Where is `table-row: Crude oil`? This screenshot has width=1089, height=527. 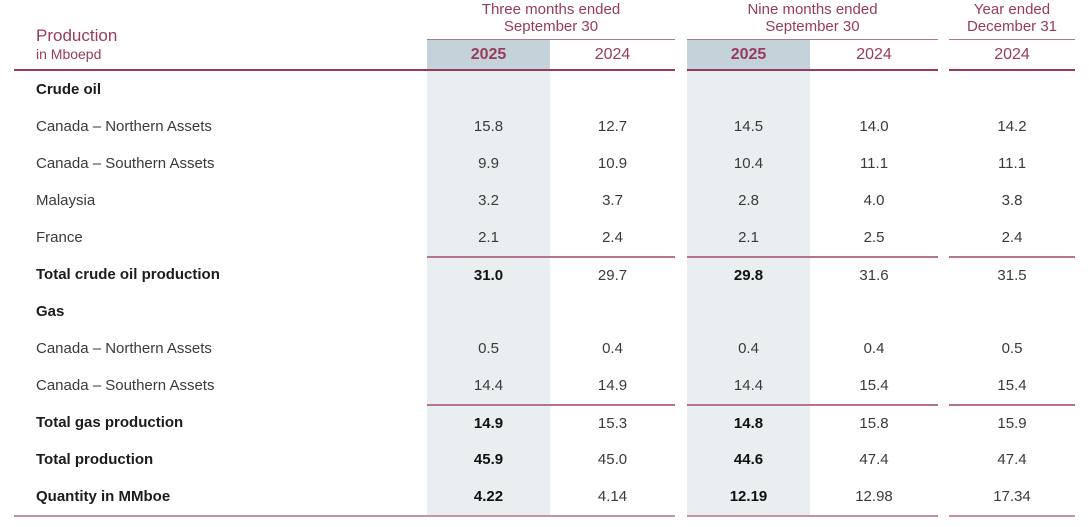
table-row: Crude oil is located at coordinates (544, 89).